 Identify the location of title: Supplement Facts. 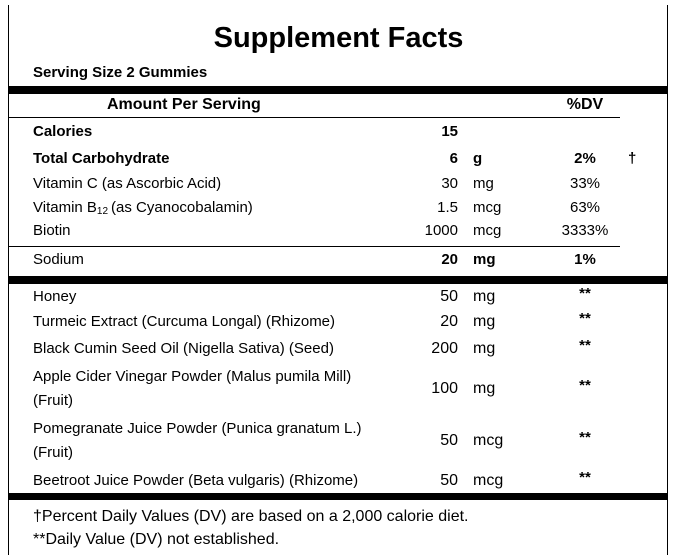
(338, 38).